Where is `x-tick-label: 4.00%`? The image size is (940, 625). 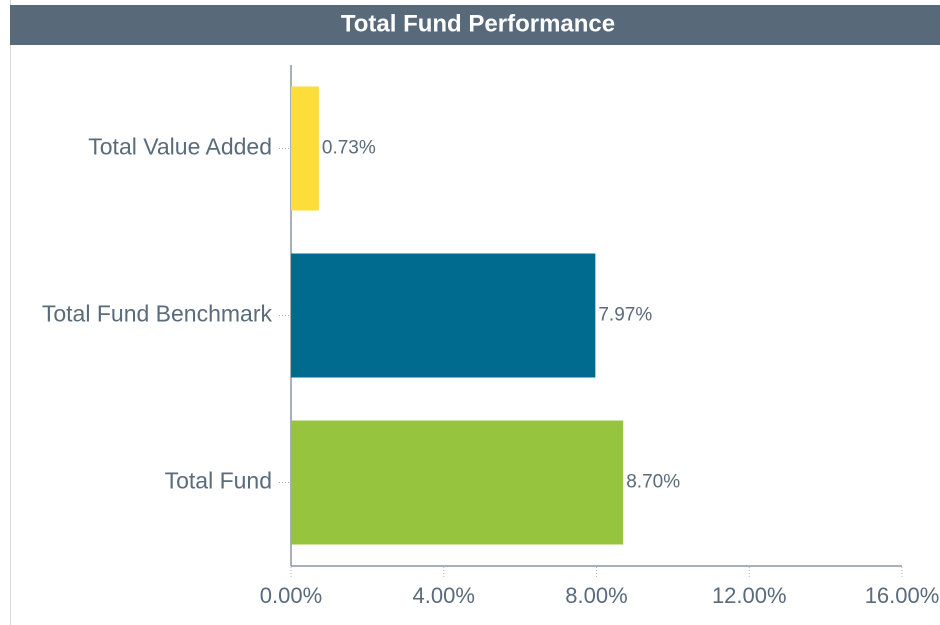 x-tick-label: 4.00% is located at coordinates (444, 595).